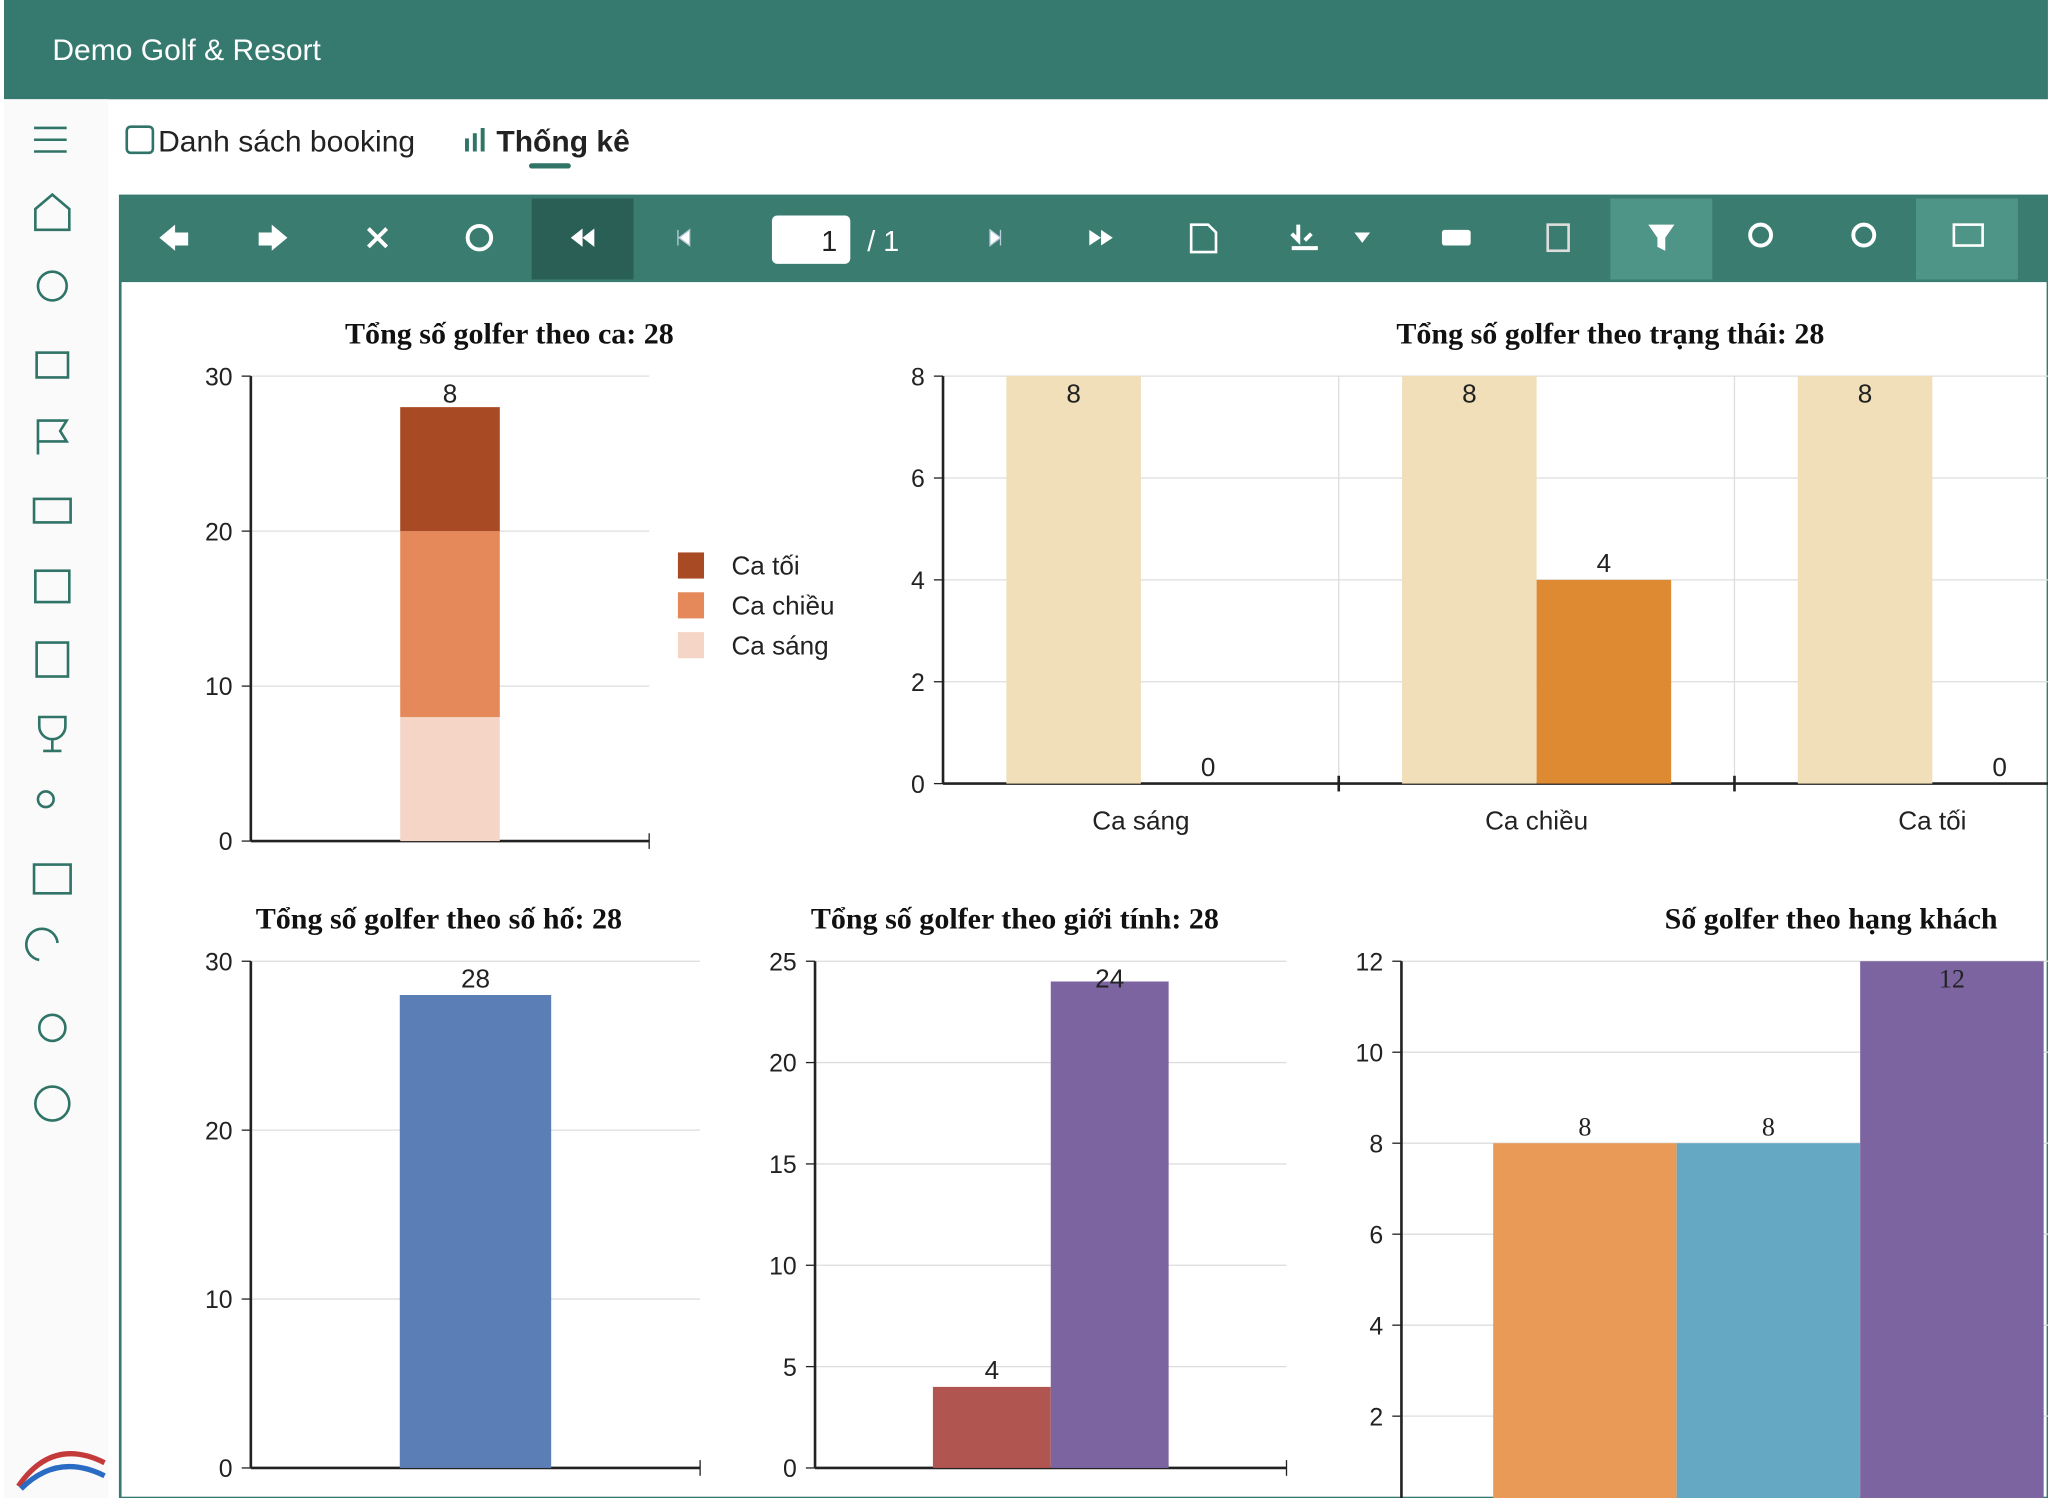 The height and width of the screenshot is (1503, 2048). I want to click on data-label: 24, so click(1109, 978).